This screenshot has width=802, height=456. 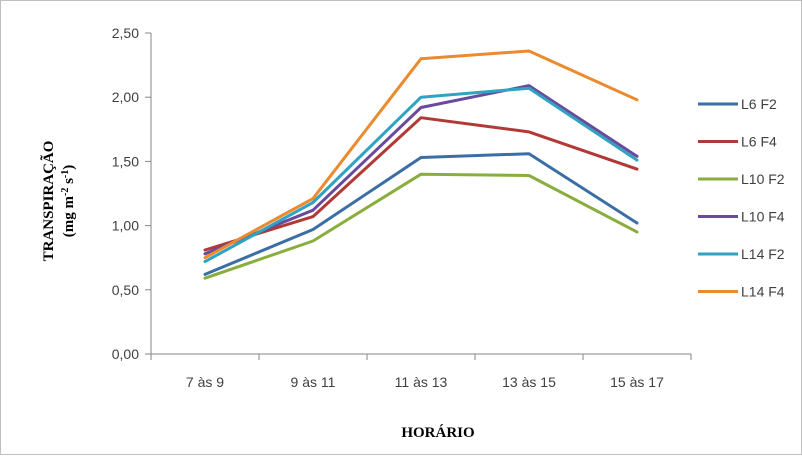 What do you see at coordinates (759, 142) in the screenshot?
I see `legend-label: L6 F4` at bounding box center [759, 142].